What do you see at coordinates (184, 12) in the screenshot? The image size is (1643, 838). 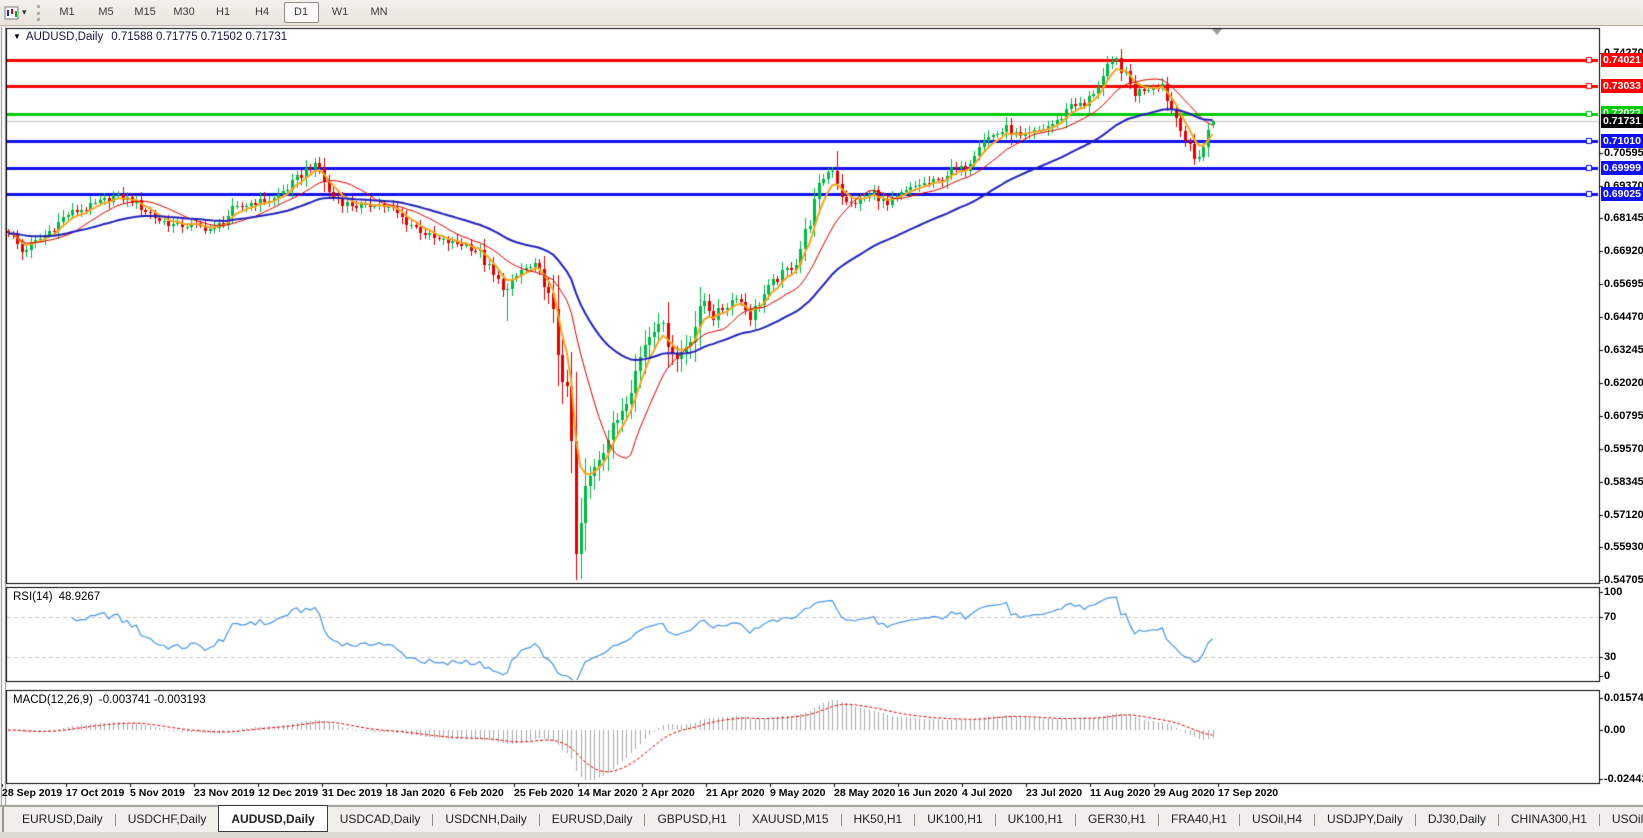 I see `timeframe-button-m30: M30` at bounding box center [184, 12].